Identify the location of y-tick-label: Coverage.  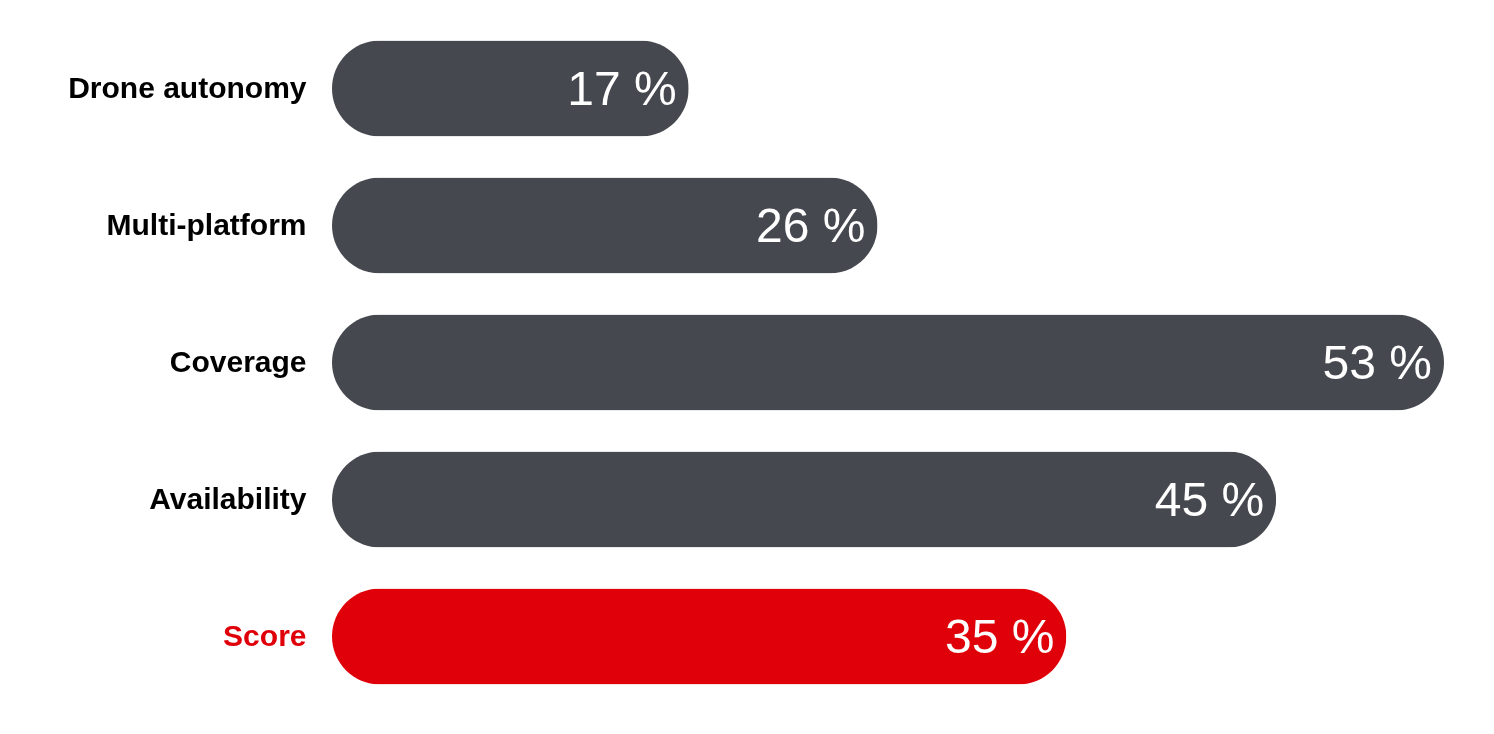
(238, 361).